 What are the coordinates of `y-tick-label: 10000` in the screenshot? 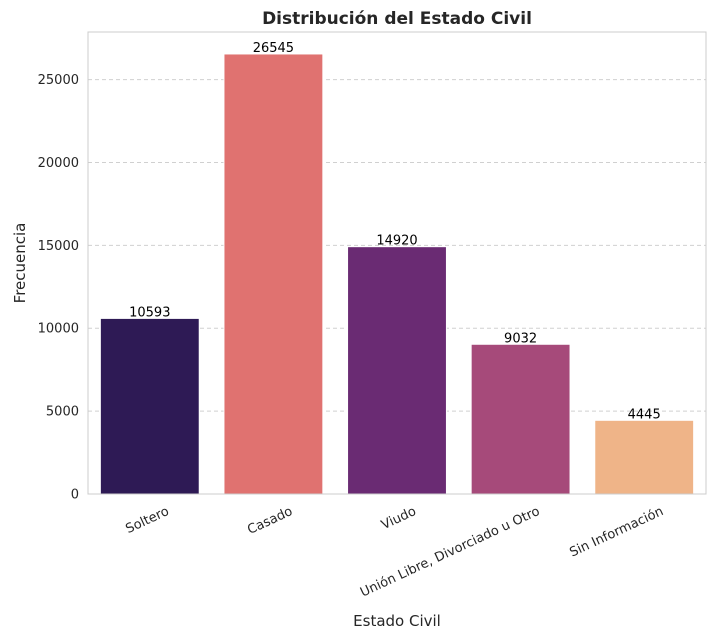 It's located at (58, 329).